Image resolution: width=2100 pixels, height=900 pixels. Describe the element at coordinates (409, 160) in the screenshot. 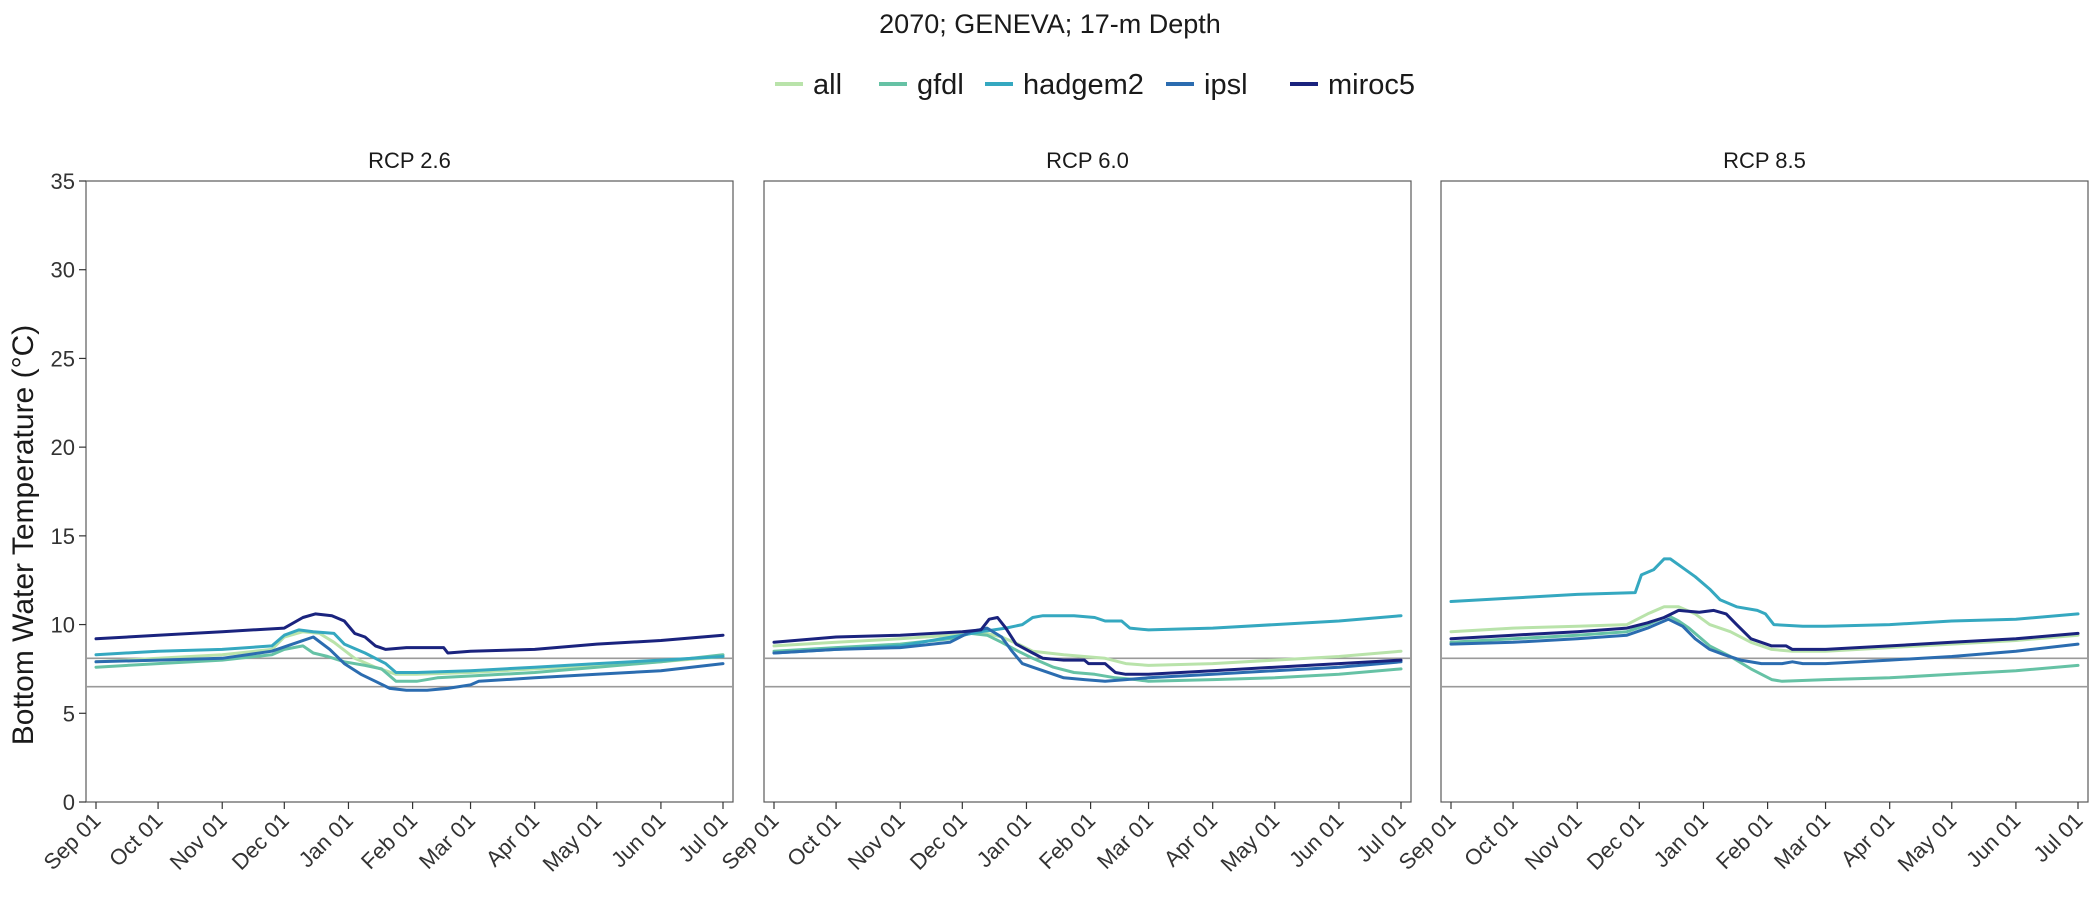

I see `panel-title: RCP 2.6` at that location.